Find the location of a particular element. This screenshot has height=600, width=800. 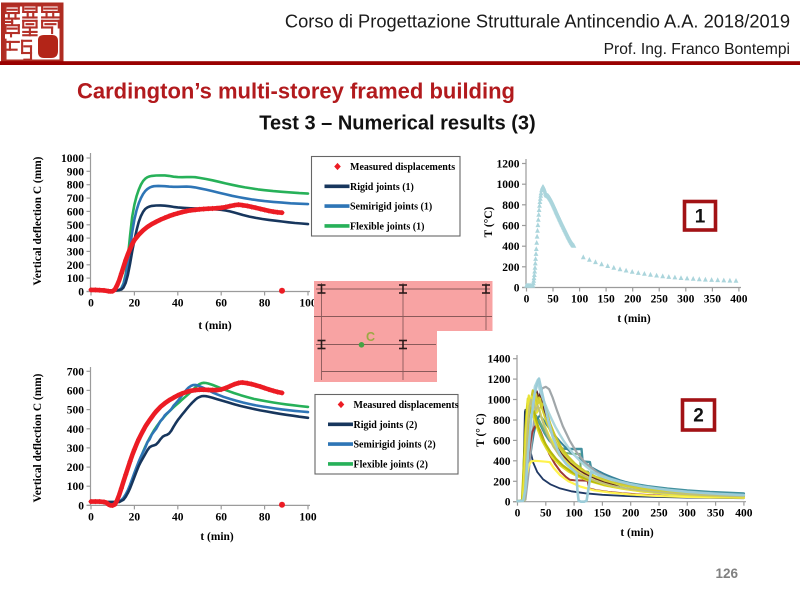

svg-text: C is located at coordinates (370, 337).